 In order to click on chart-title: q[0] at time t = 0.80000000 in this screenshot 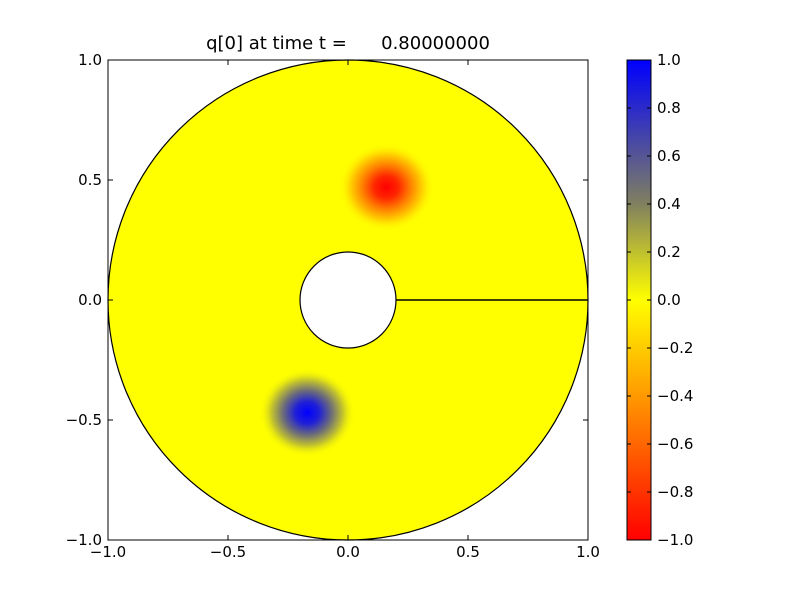, I will do `click(348, 43)`.